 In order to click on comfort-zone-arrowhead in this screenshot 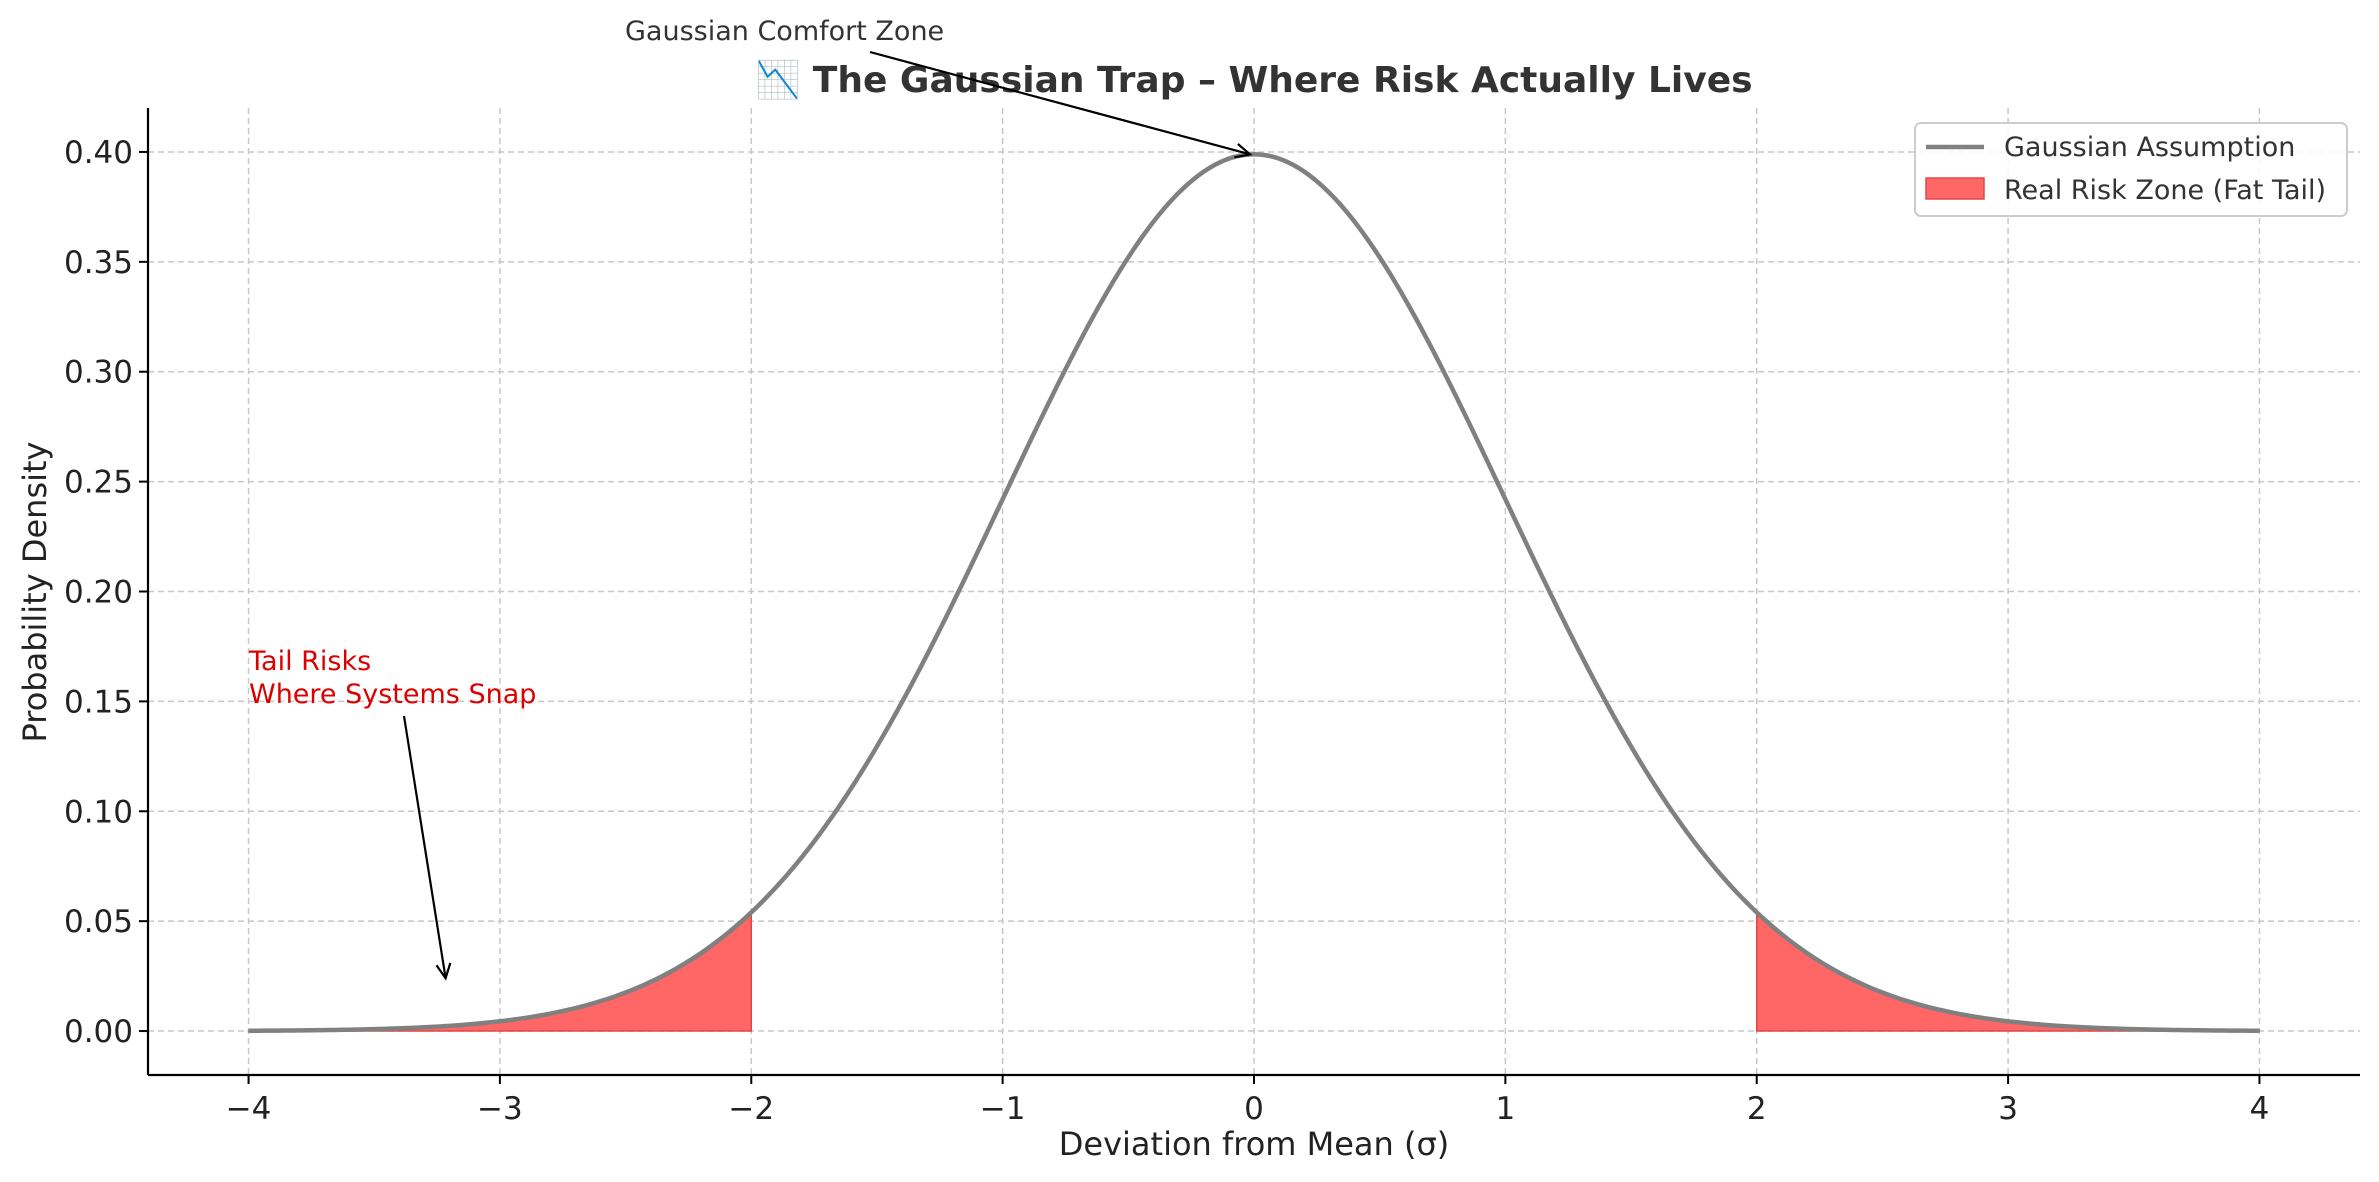, I will do `click(1243, 151)`.